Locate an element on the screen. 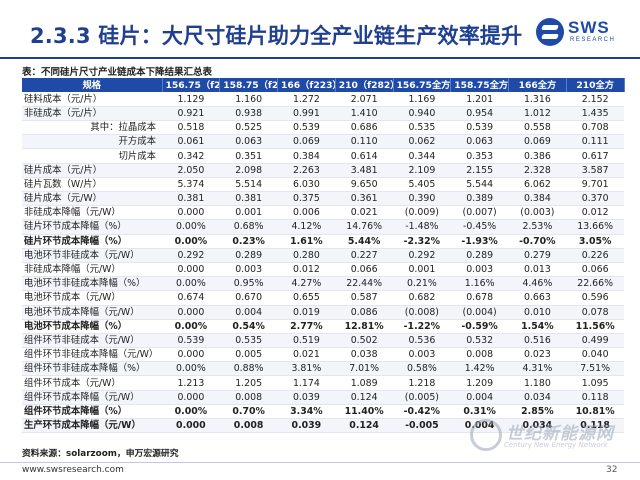 The image size is (640, 480). table-cell: 0.539 is located at coordinates (479, 128).